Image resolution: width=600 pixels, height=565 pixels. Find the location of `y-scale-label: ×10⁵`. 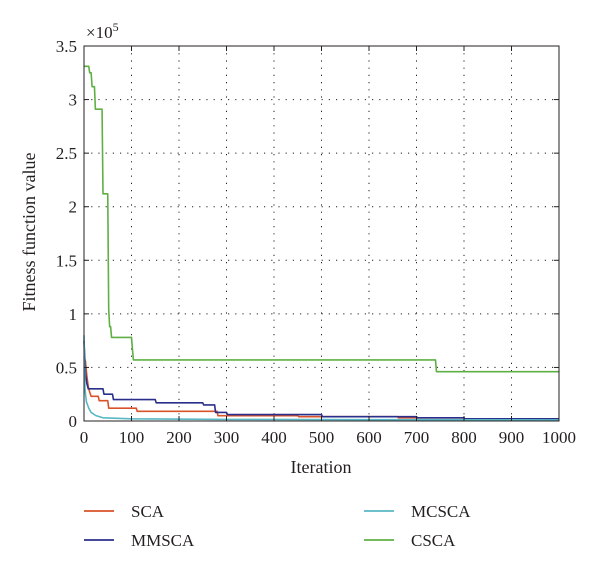

y-scale-label: ×10⁵ is located at coordinates (102, 31).